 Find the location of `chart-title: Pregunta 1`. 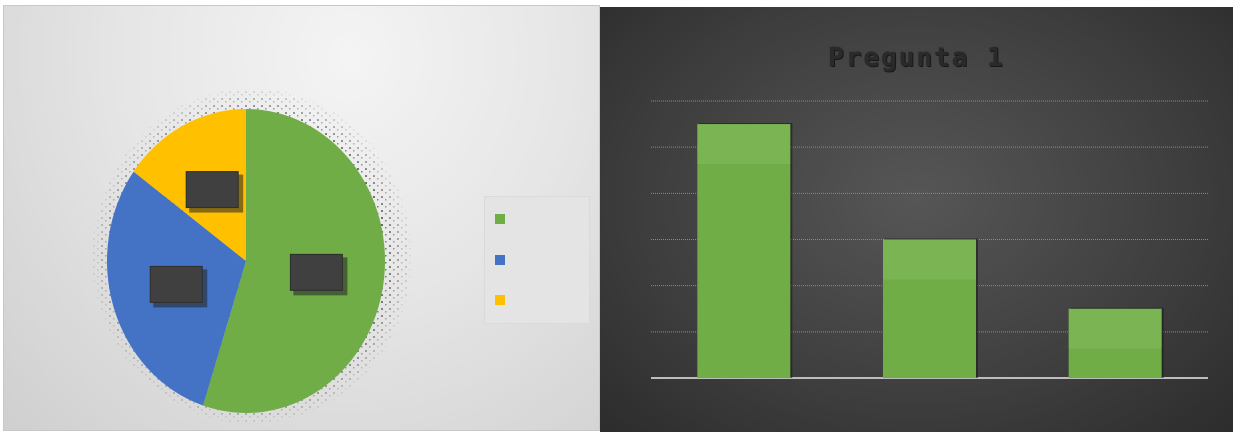

chart-title: Pregunta 1 is located at coordinates (916, 58).